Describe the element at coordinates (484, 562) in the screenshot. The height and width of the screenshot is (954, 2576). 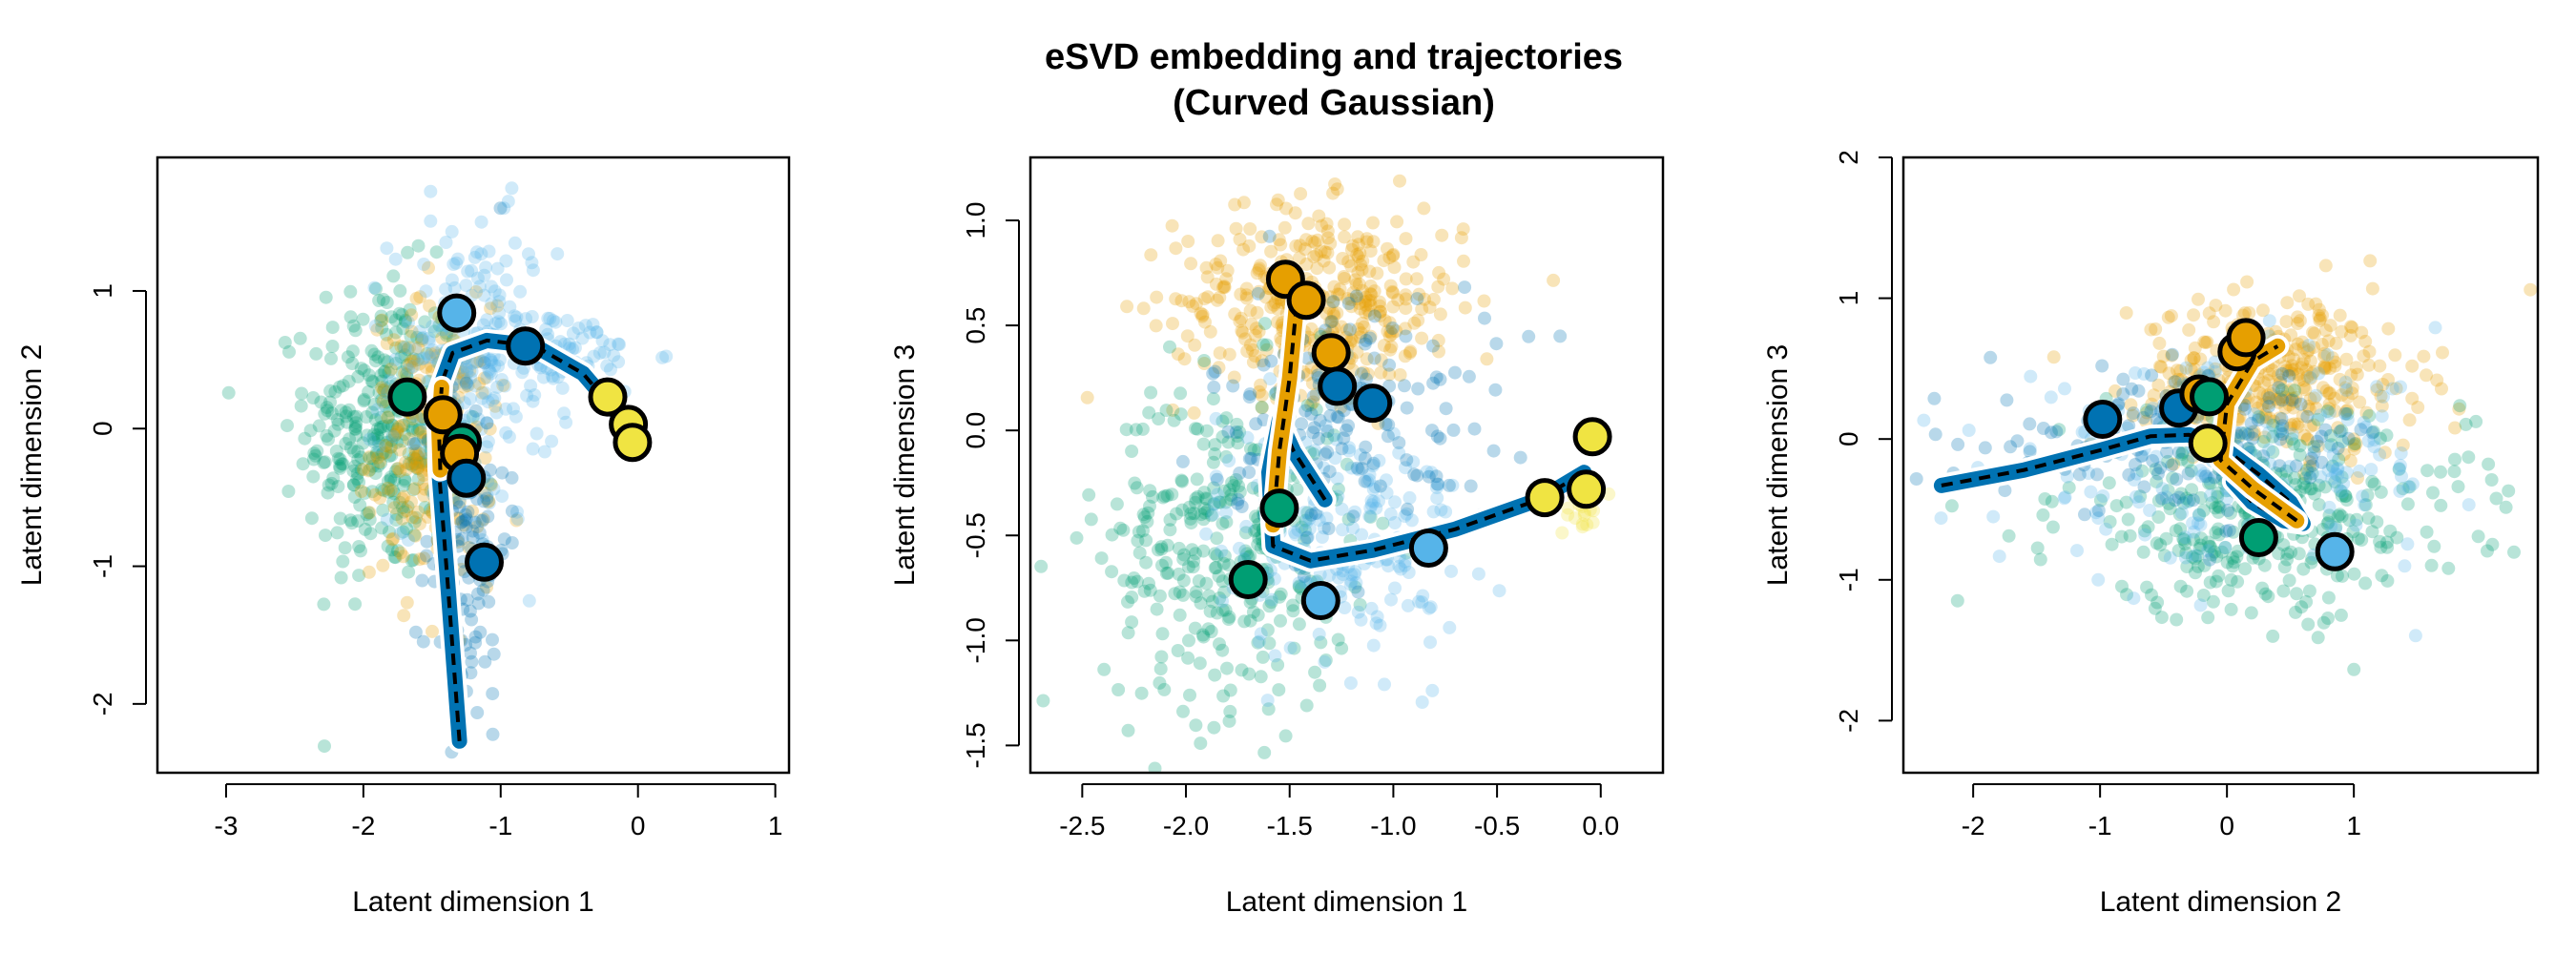
I see `cluster-center-blue` at that location.